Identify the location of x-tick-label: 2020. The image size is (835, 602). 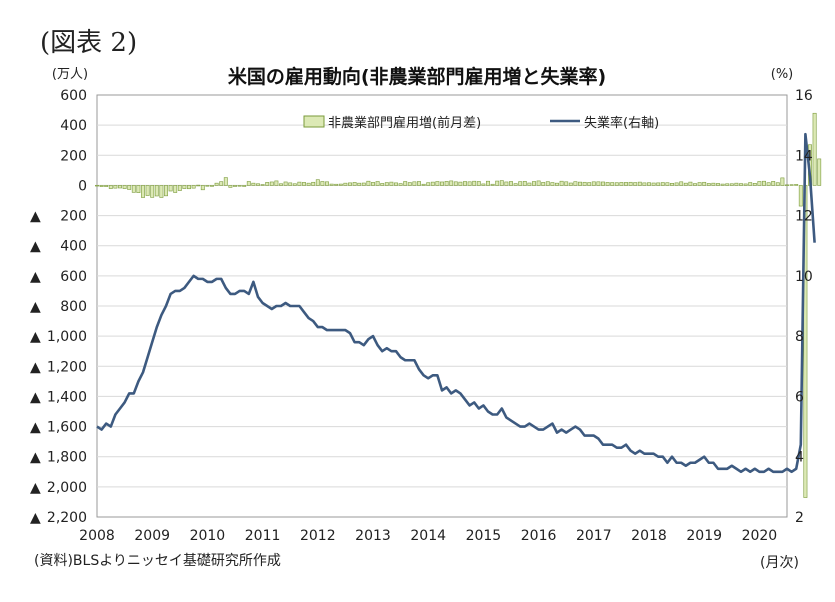
(760, 536).